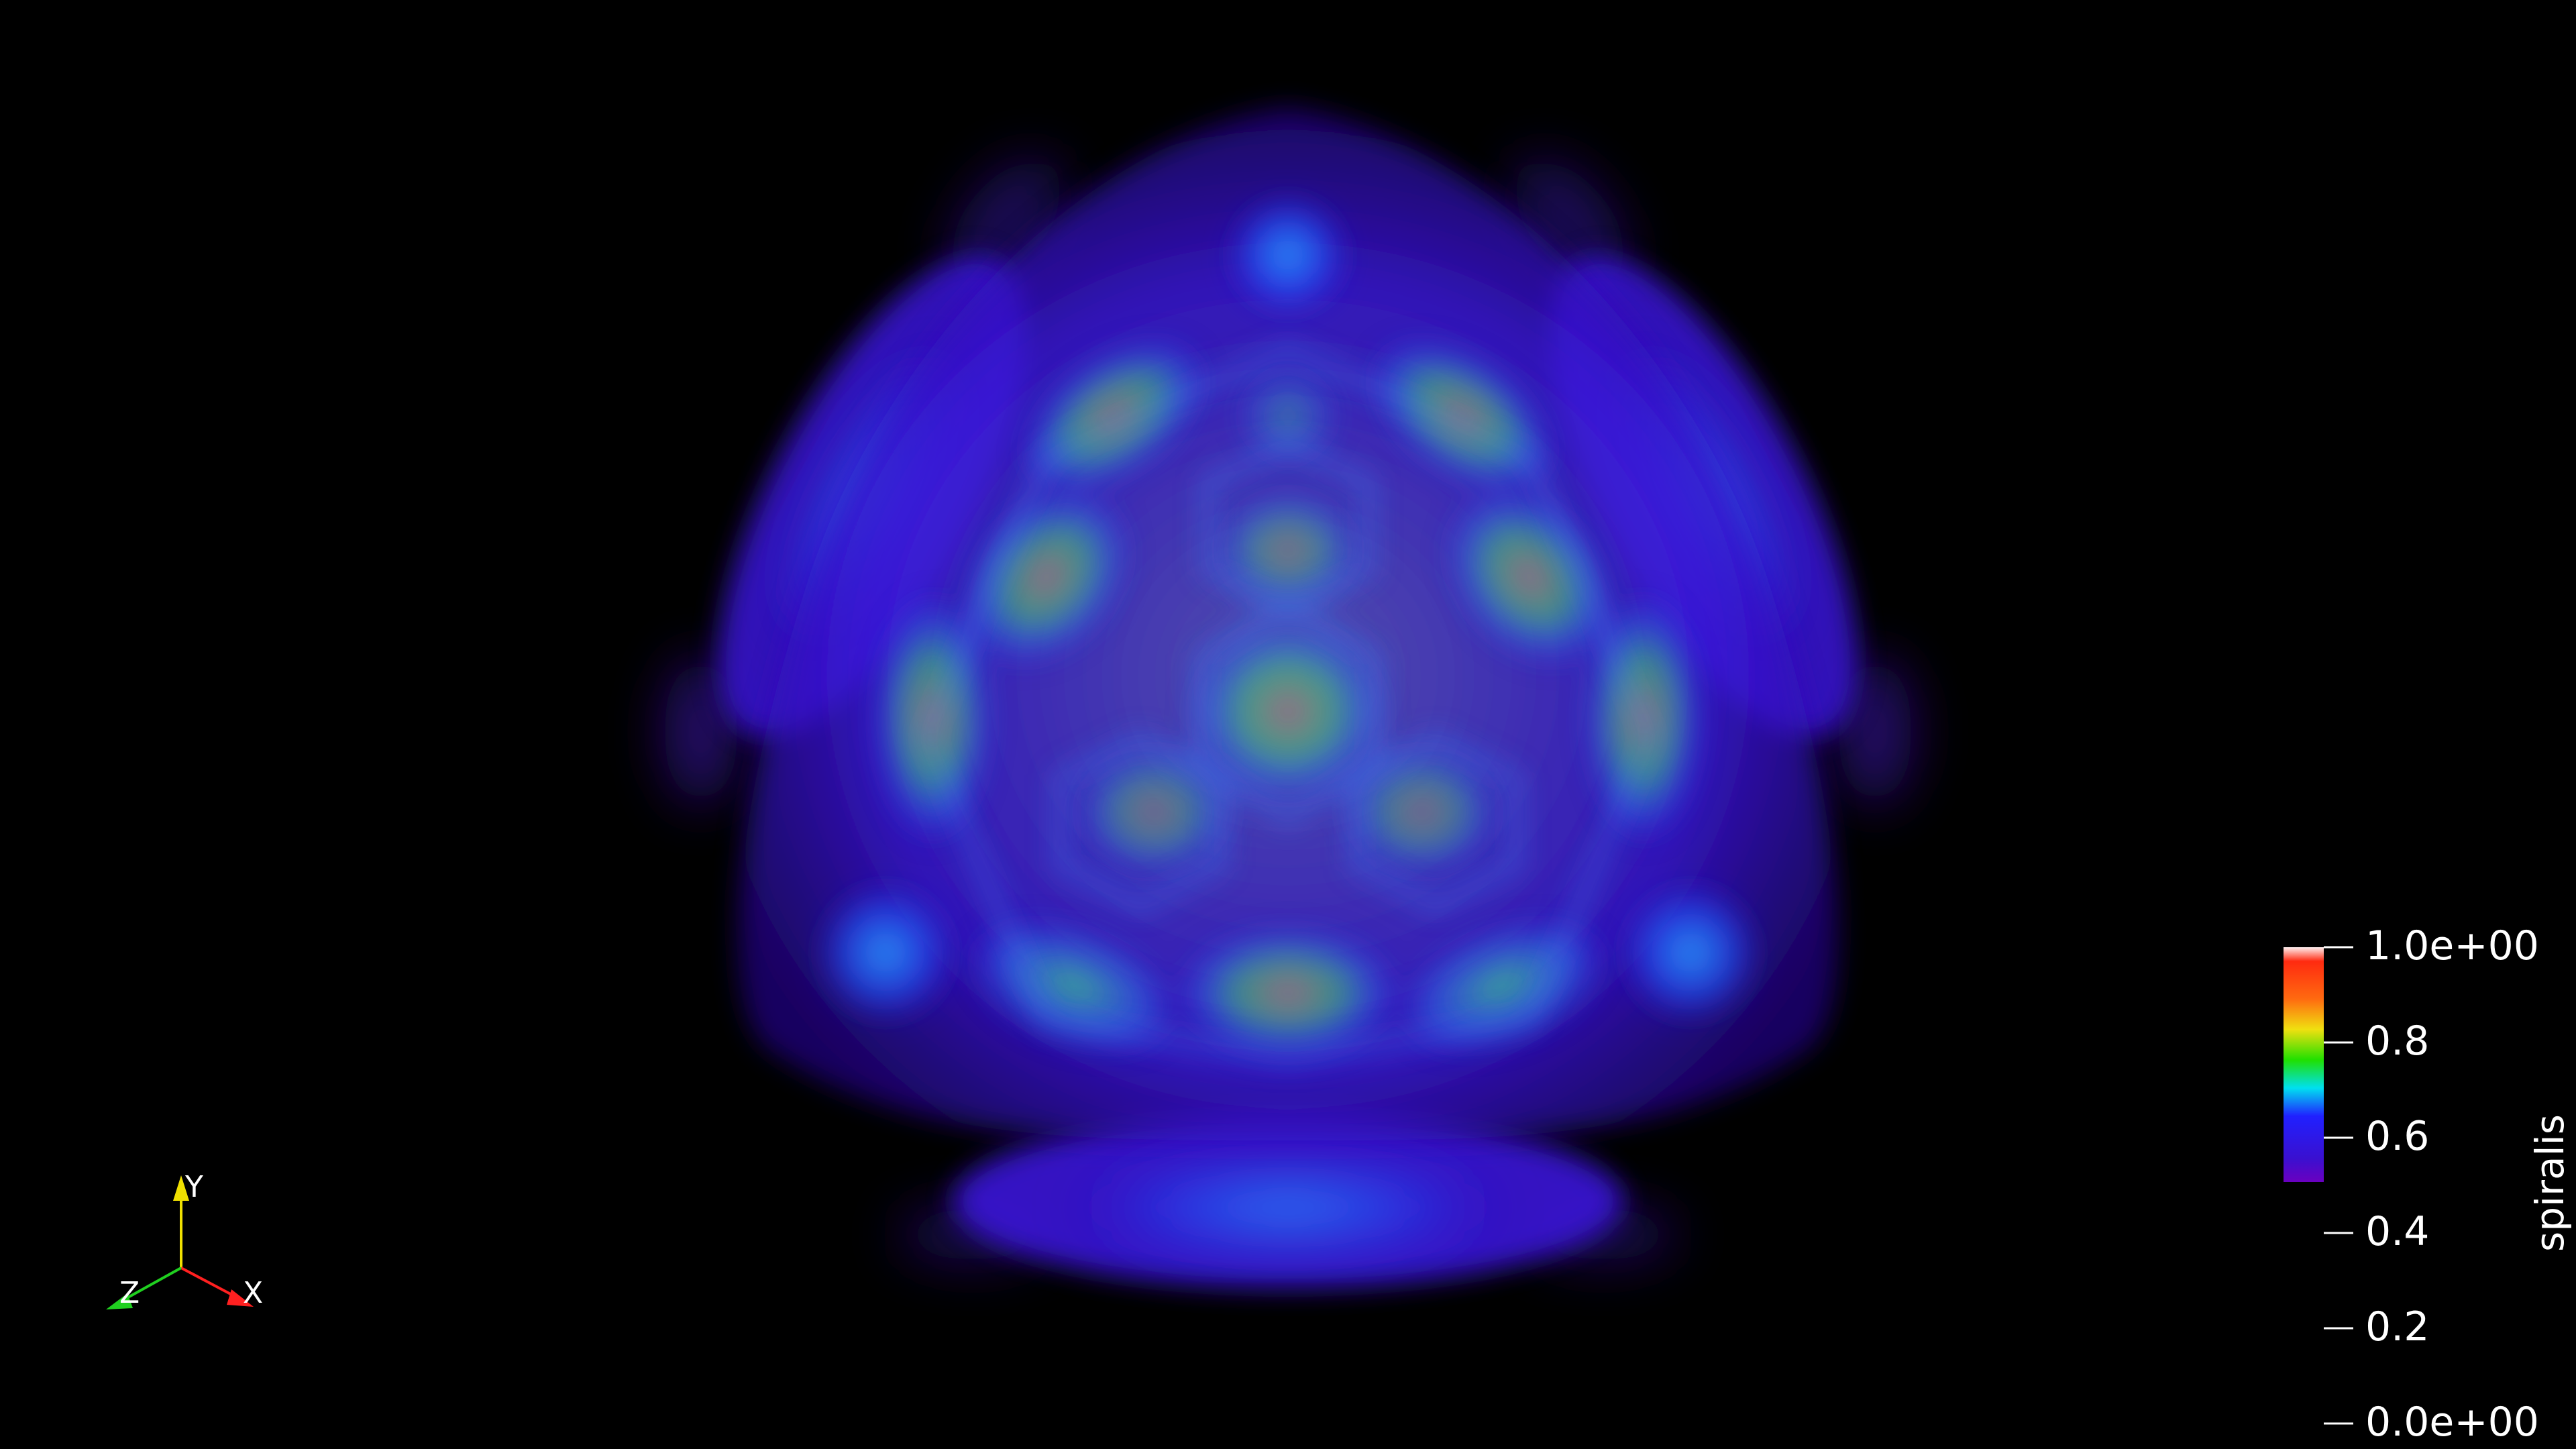 The width and height of the screenshot is (2576, 1449). I want to click on axis-label-y: Y, so click(194, 1187).